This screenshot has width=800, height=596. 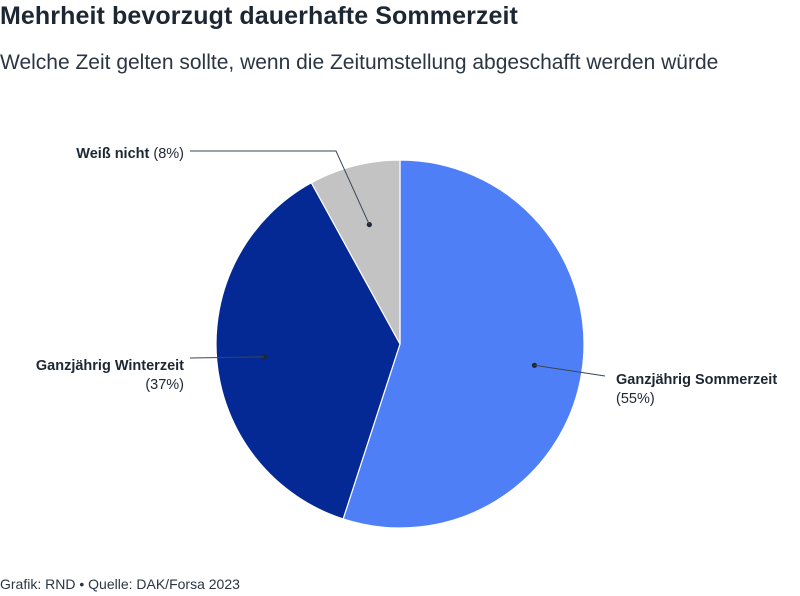 I want to click on slice-value-ganzjahrig-winterzeit: (37%), so click(x=164, y=385).